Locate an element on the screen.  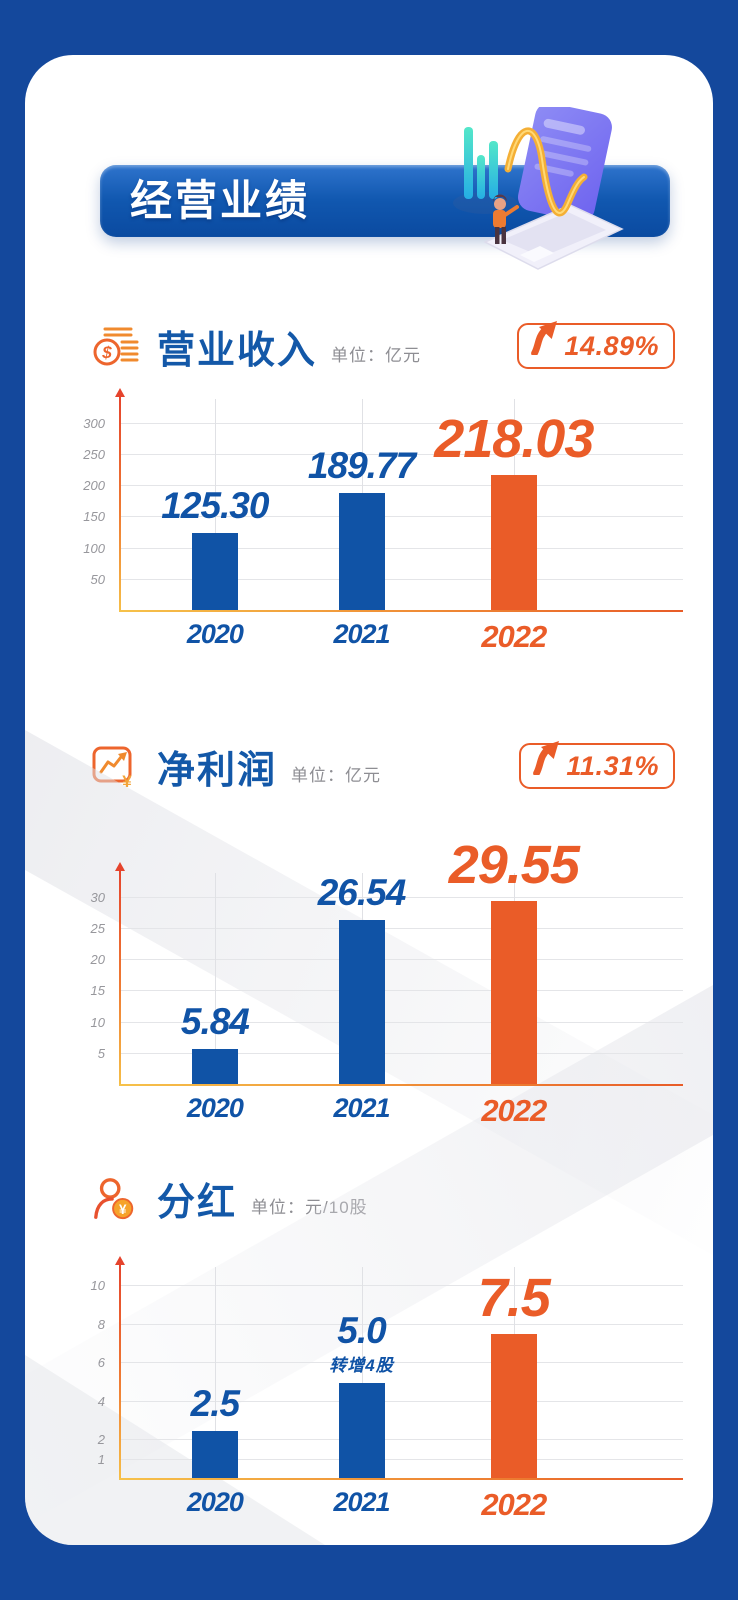
dividend-bar-chart: 10 8 6 4 2 1 2.5 5.0 转增4股 7.5 2020 2021 2022 is located at coordinates (387, 1390).